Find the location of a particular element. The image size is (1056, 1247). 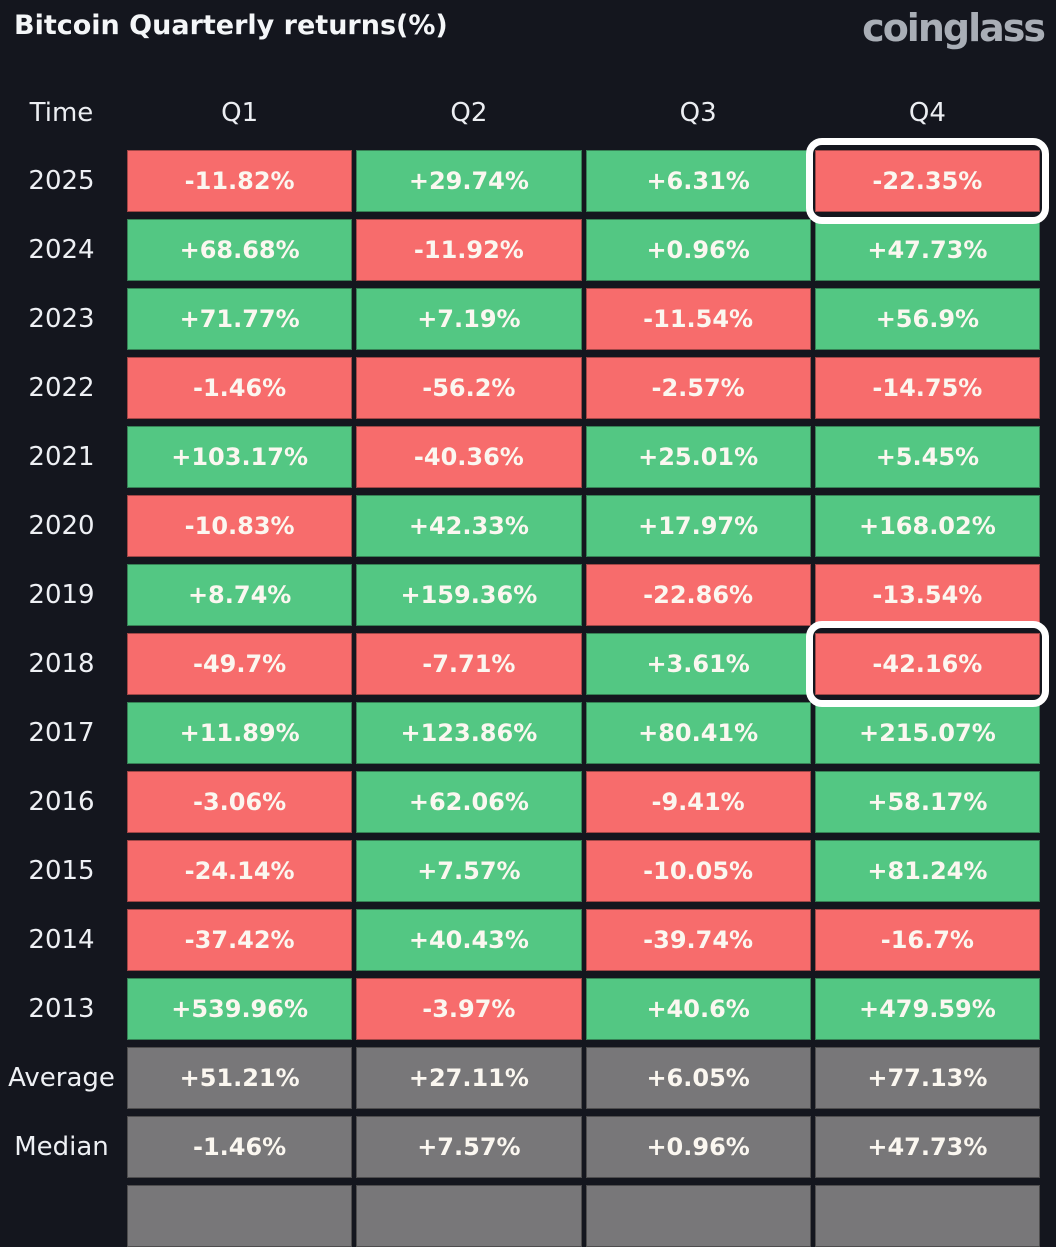

cell-2020-q3: +17.97% is located at coordinates (698, 526).